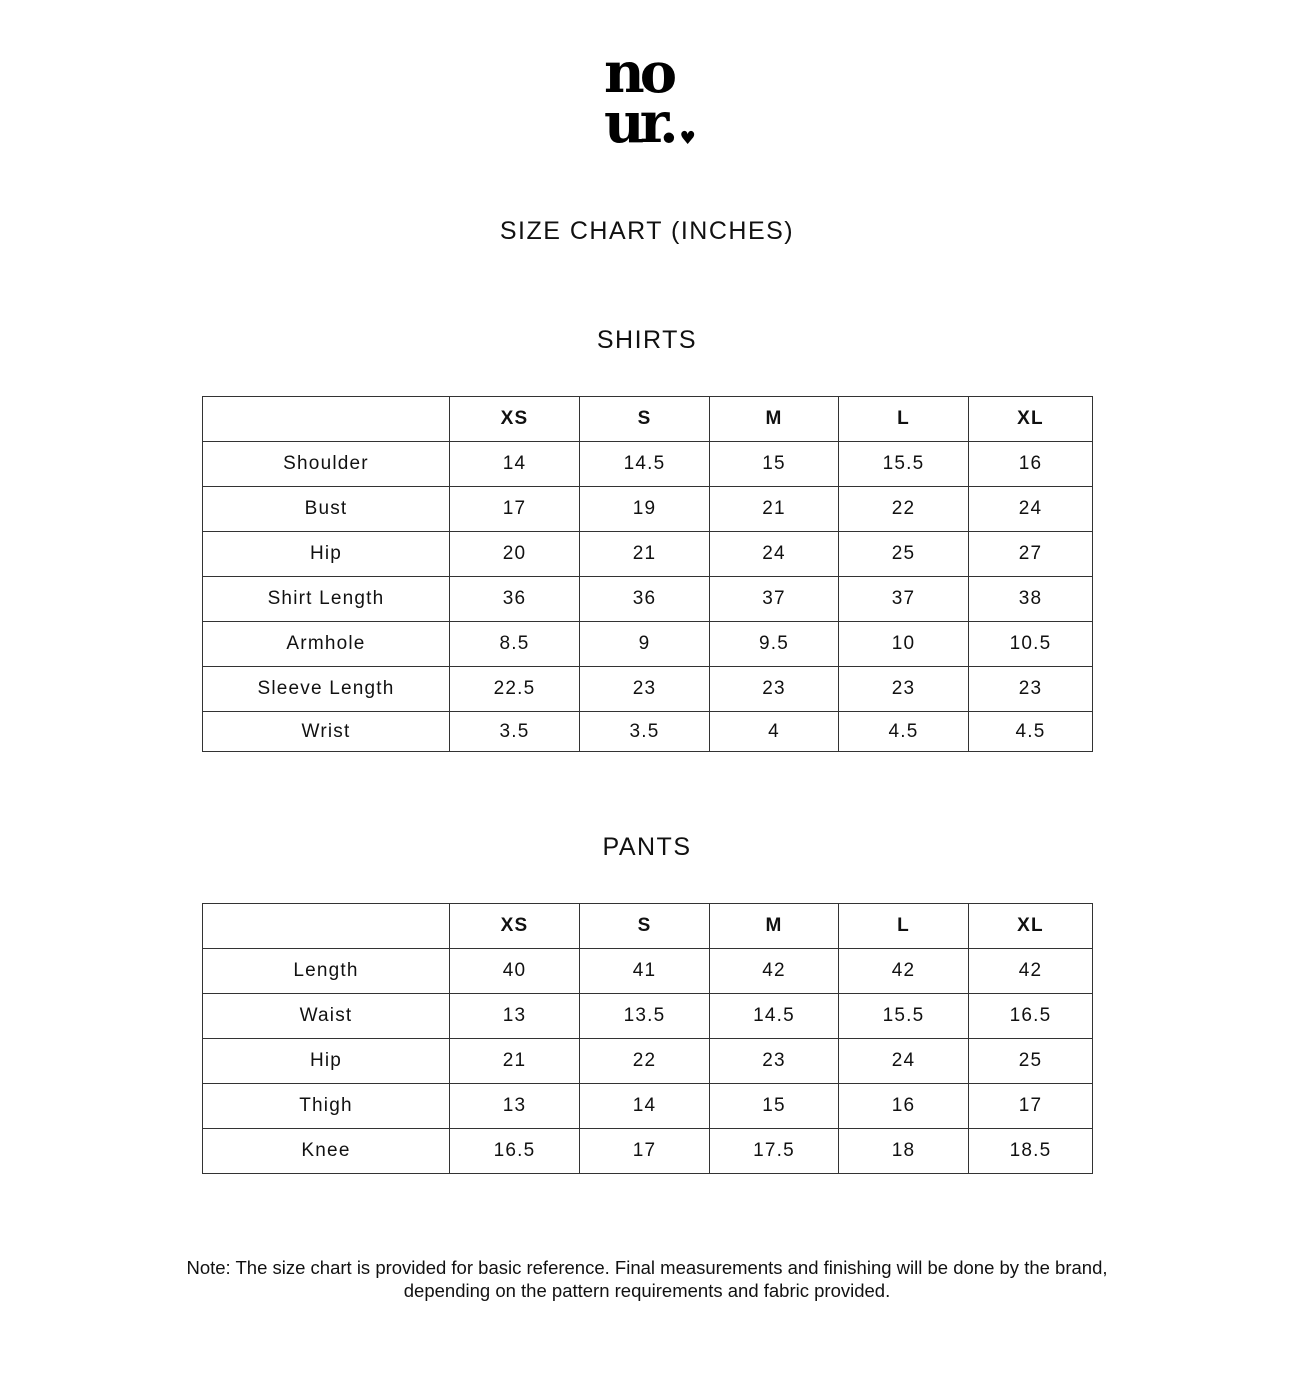 Image resolution: width=1294 pixels, height=1381 pixels. What do you see at coordinates (326, 1016) in the screenshot?
I see `measurement-label: Waist` at bounding box center [326, 1016].